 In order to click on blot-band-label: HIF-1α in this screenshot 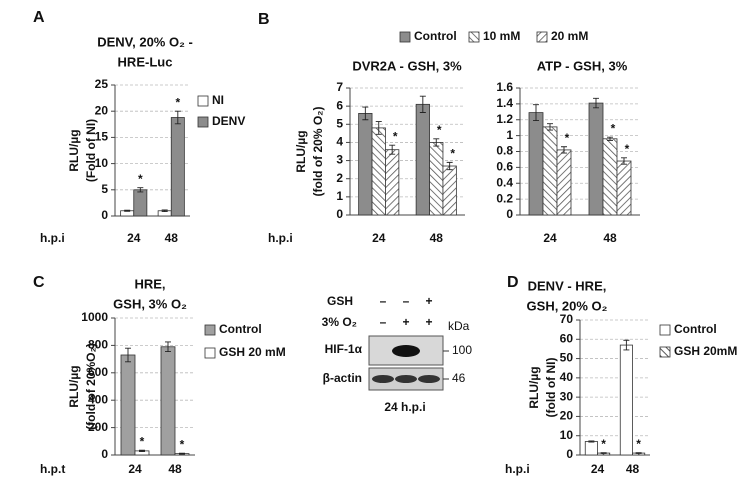, I will do `click(344, 349)`.